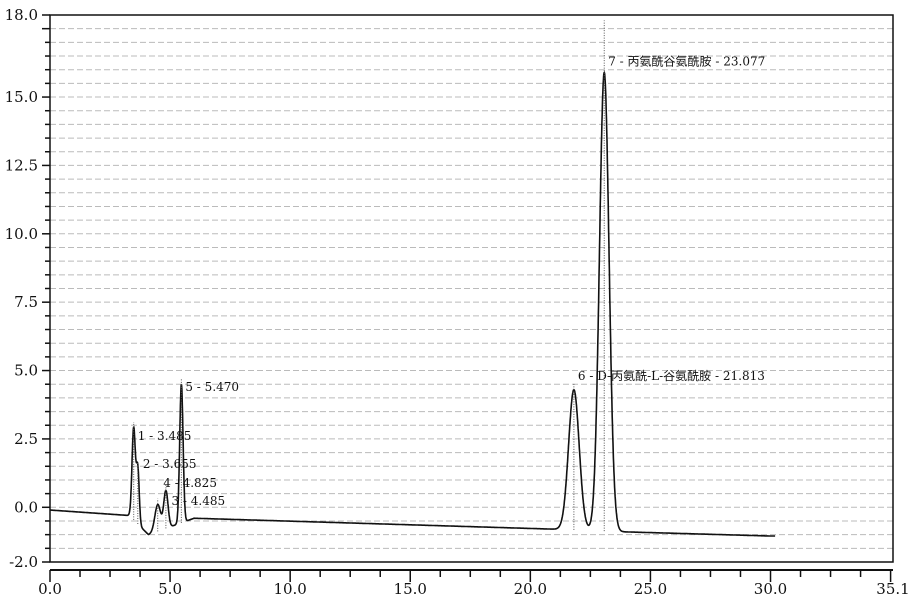 The height and width of the screenshot is (596, 913). Describe the element at coordinates (26, 507) in the screenshot. I see `y-tick-label: 0.0` at that location.